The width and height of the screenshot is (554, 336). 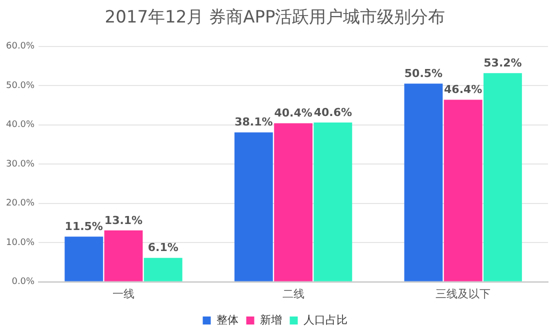 I want to click on legend-label: 新增, so click(x=271, y=319).